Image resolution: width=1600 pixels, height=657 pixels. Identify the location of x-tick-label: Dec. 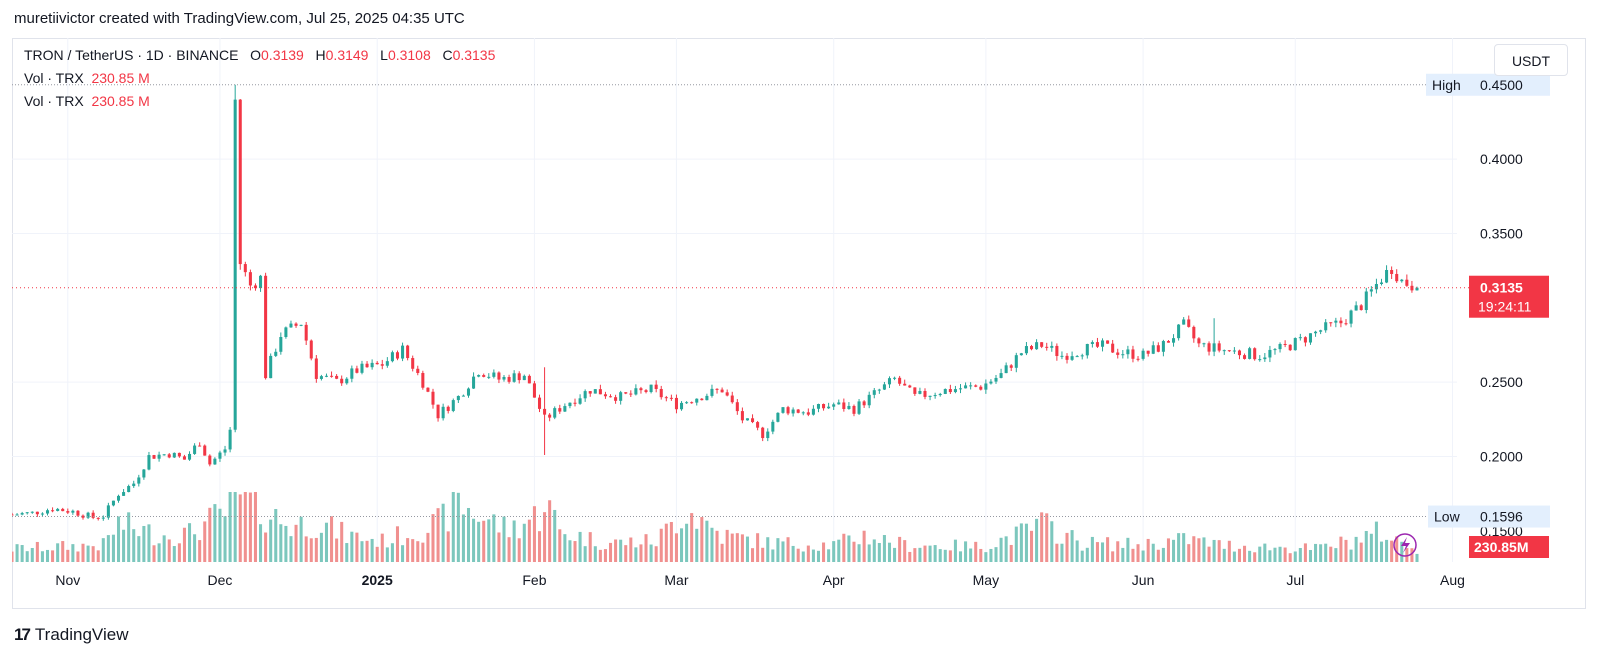
(220, 580).